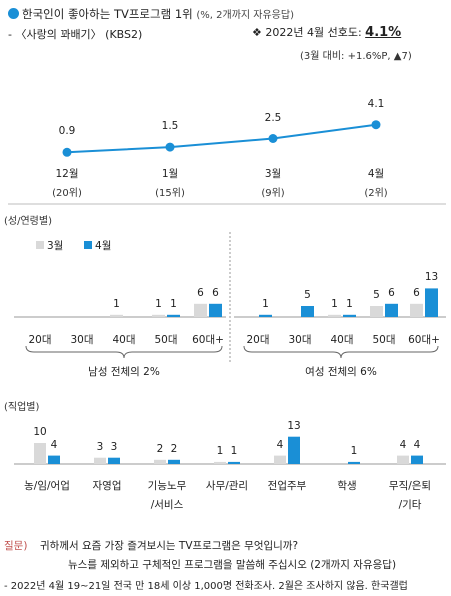 This screenshot has width=451, height=596. I want to click on line-series, so click(227, 162).